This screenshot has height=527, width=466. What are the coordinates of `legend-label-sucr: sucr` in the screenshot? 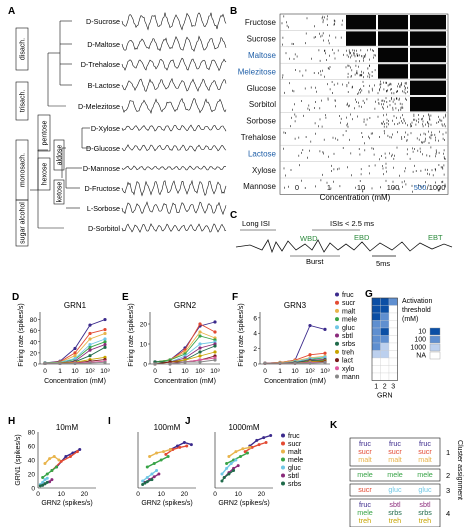 It's located at (295, 444).